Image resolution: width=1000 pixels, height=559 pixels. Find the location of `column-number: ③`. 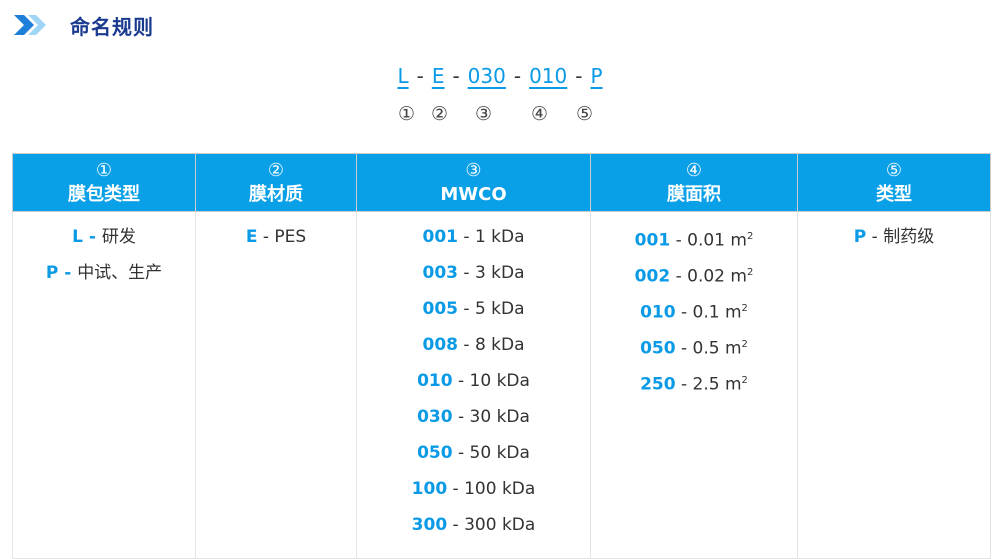

column-number: ③ is located at coordinates (473, 170).